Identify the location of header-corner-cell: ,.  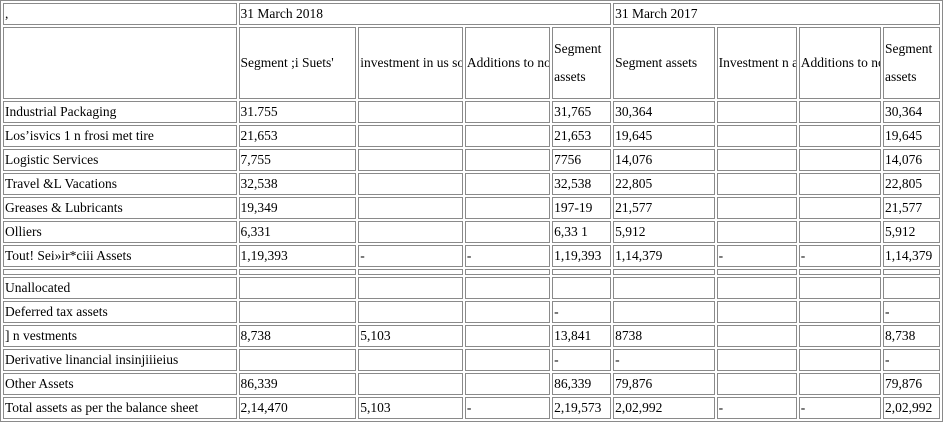
(120, 14).